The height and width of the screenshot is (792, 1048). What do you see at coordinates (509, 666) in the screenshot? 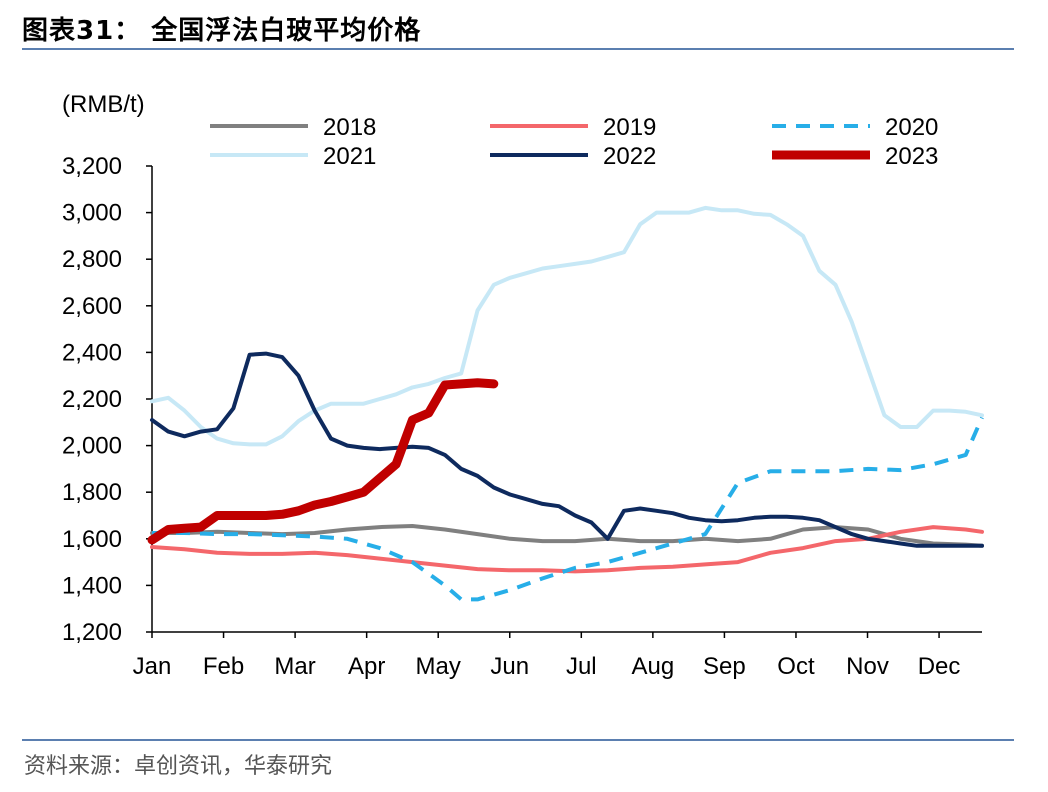
I see `x-tick-label: Jun` at bounding box center [509, 666].